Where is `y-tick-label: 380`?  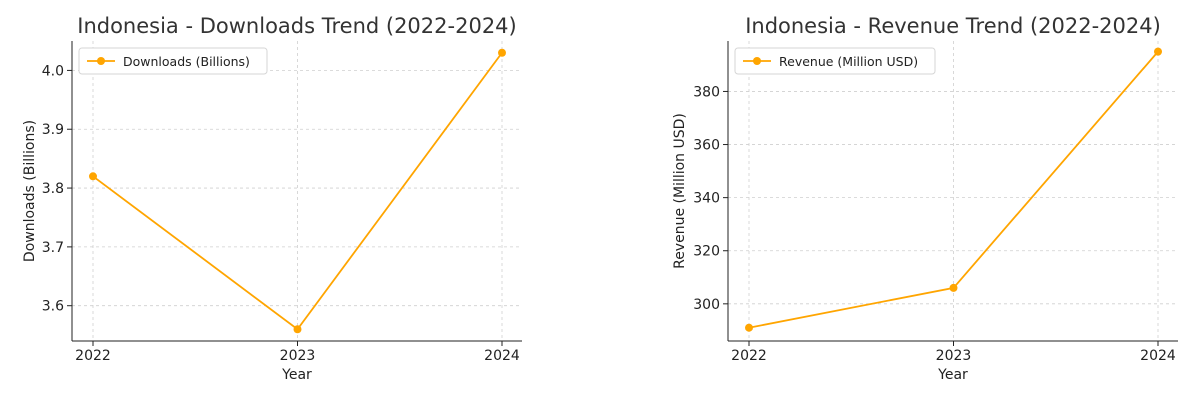 y-tick-label: 380 is located at coordinates (706, 92).